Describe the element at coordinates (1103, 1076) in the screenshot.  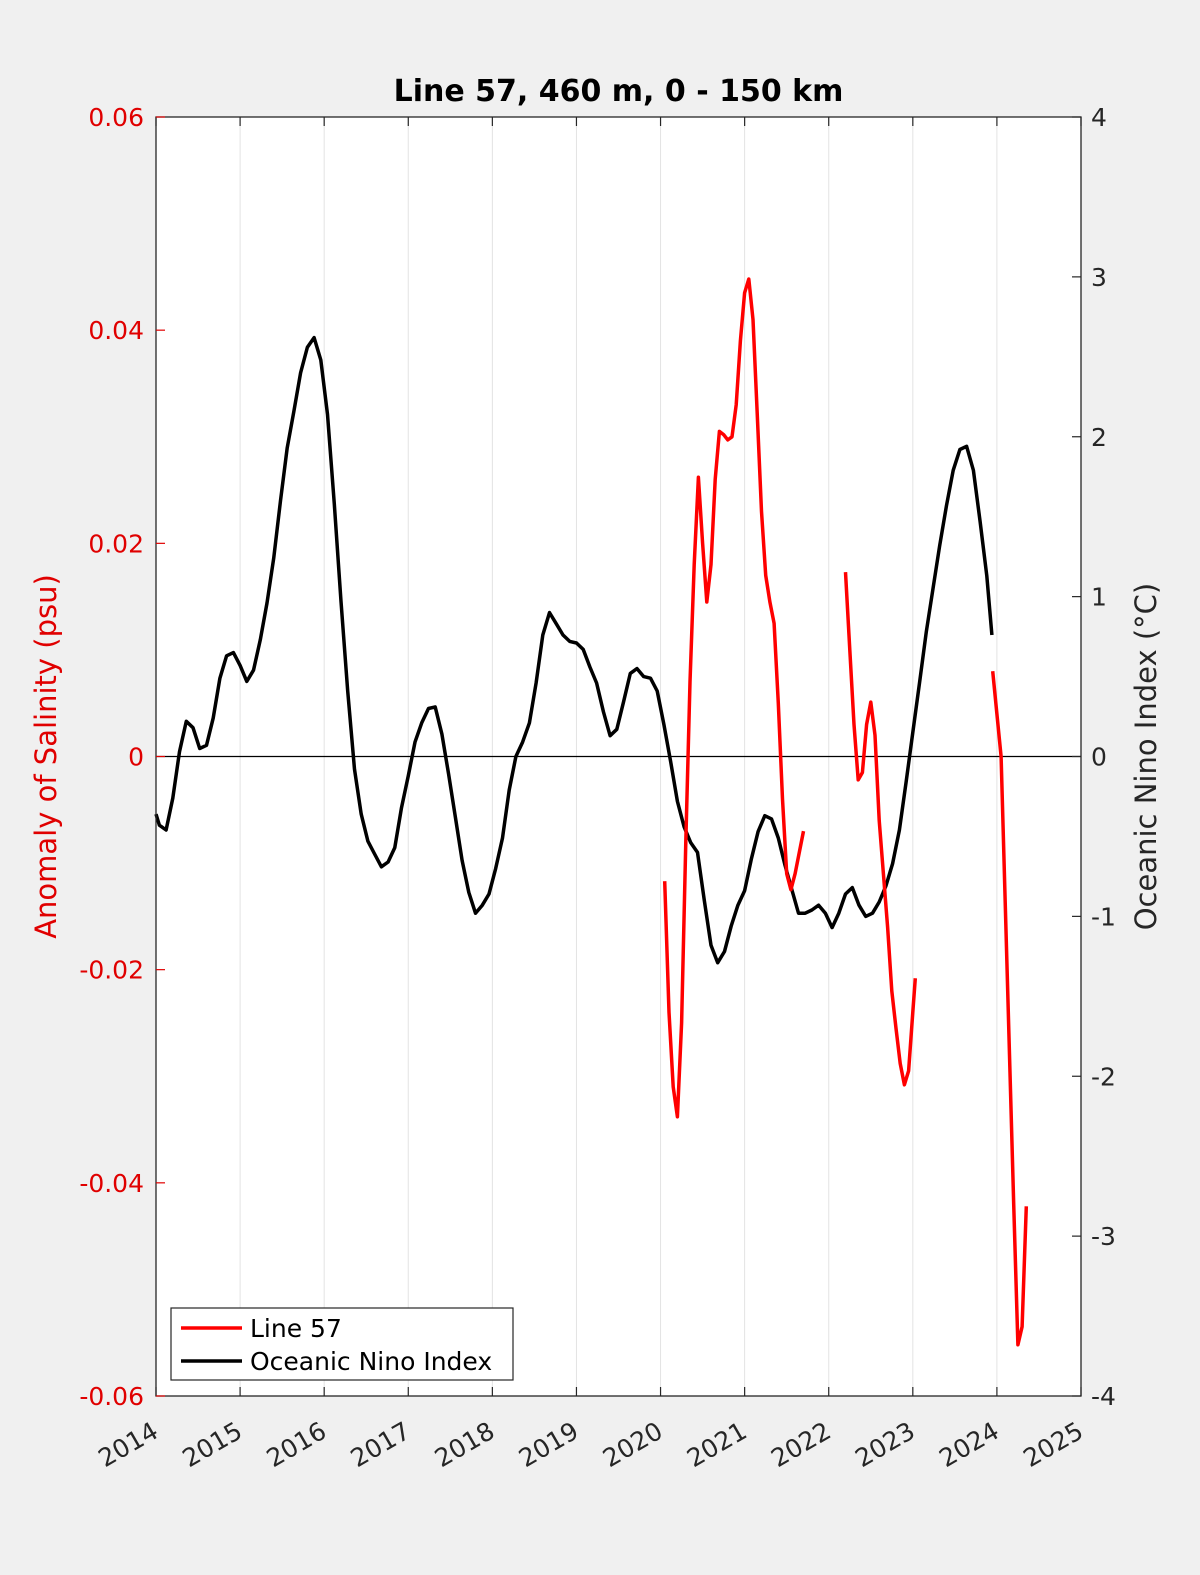
I see `y-right-tick-label: -2` at that location.